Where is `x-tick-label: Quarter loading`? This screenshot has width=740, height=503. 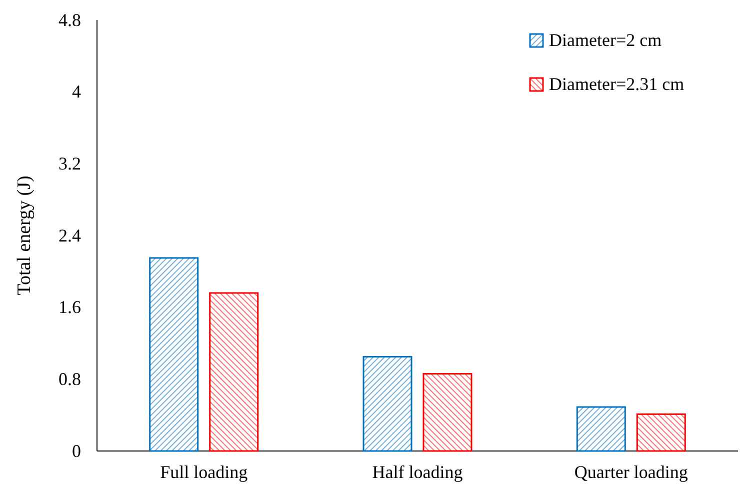
x-tick-label: Quarter loading is located at coordinates (631, 472).